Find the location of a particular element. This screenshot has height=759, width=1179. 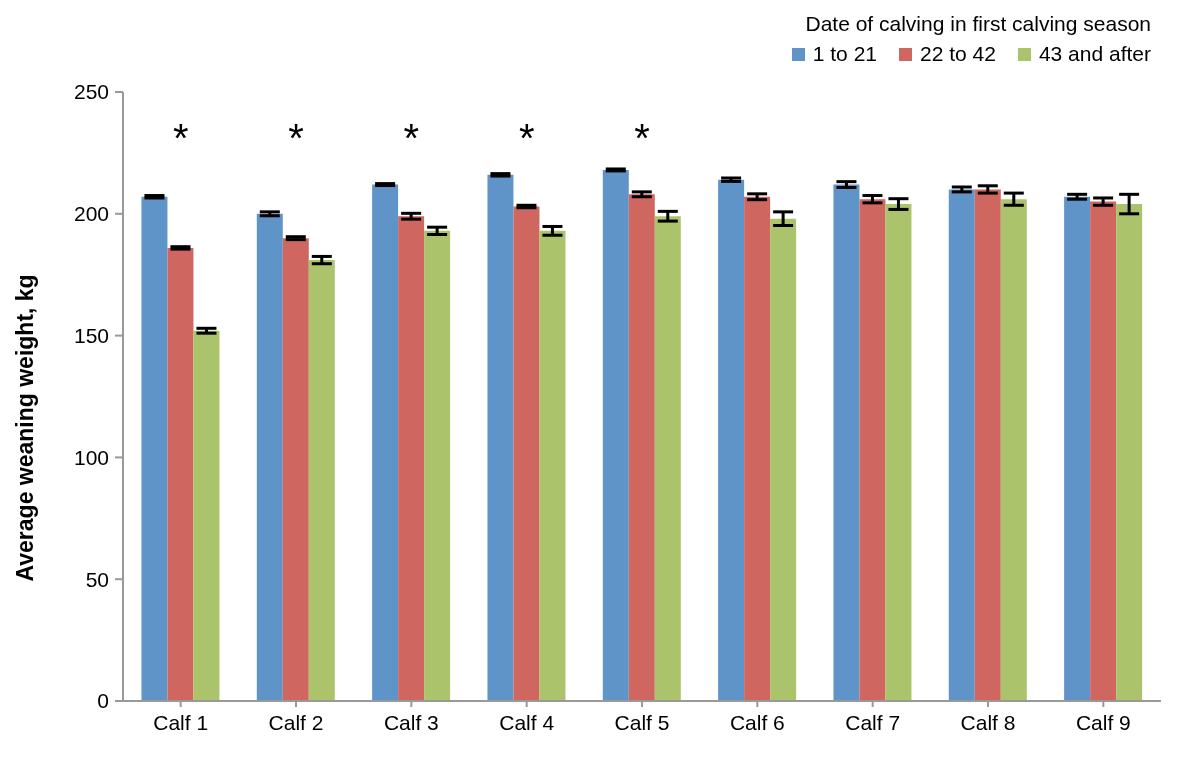

x-tick-label: Calf 9 is located at coordinates (1103, 722).